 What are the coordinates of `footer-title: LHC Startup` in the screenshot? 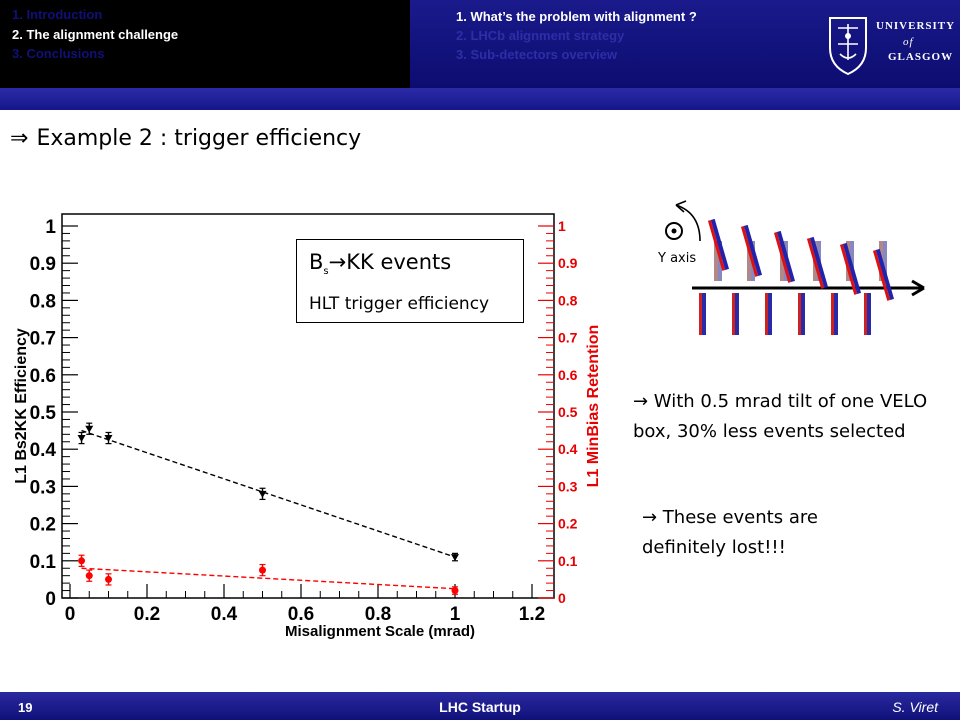 It's located at (480, 707).